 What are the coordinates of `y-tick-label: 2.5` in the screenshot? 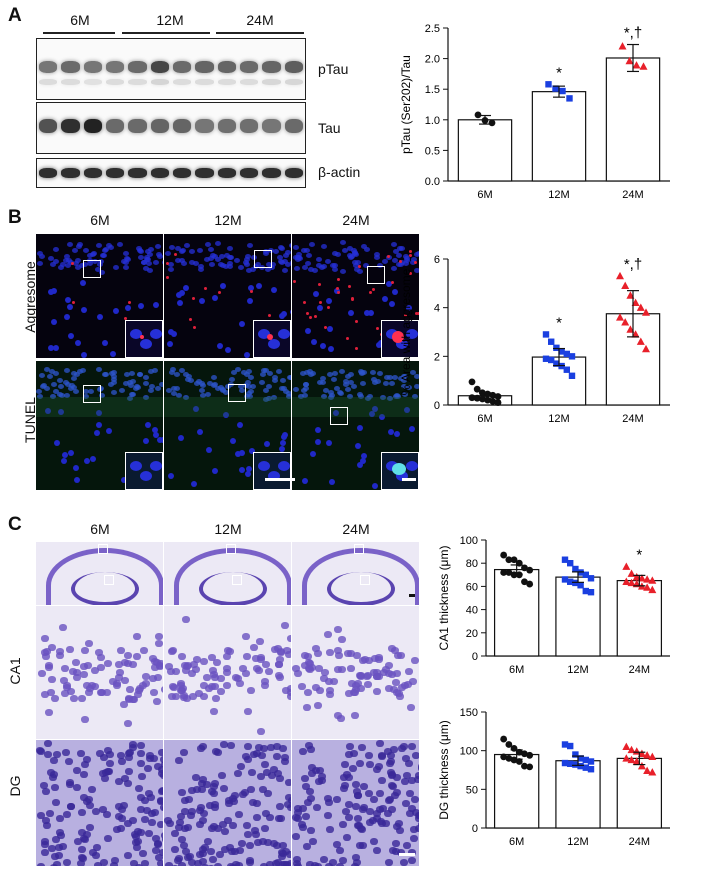 It's located at (432, 29).